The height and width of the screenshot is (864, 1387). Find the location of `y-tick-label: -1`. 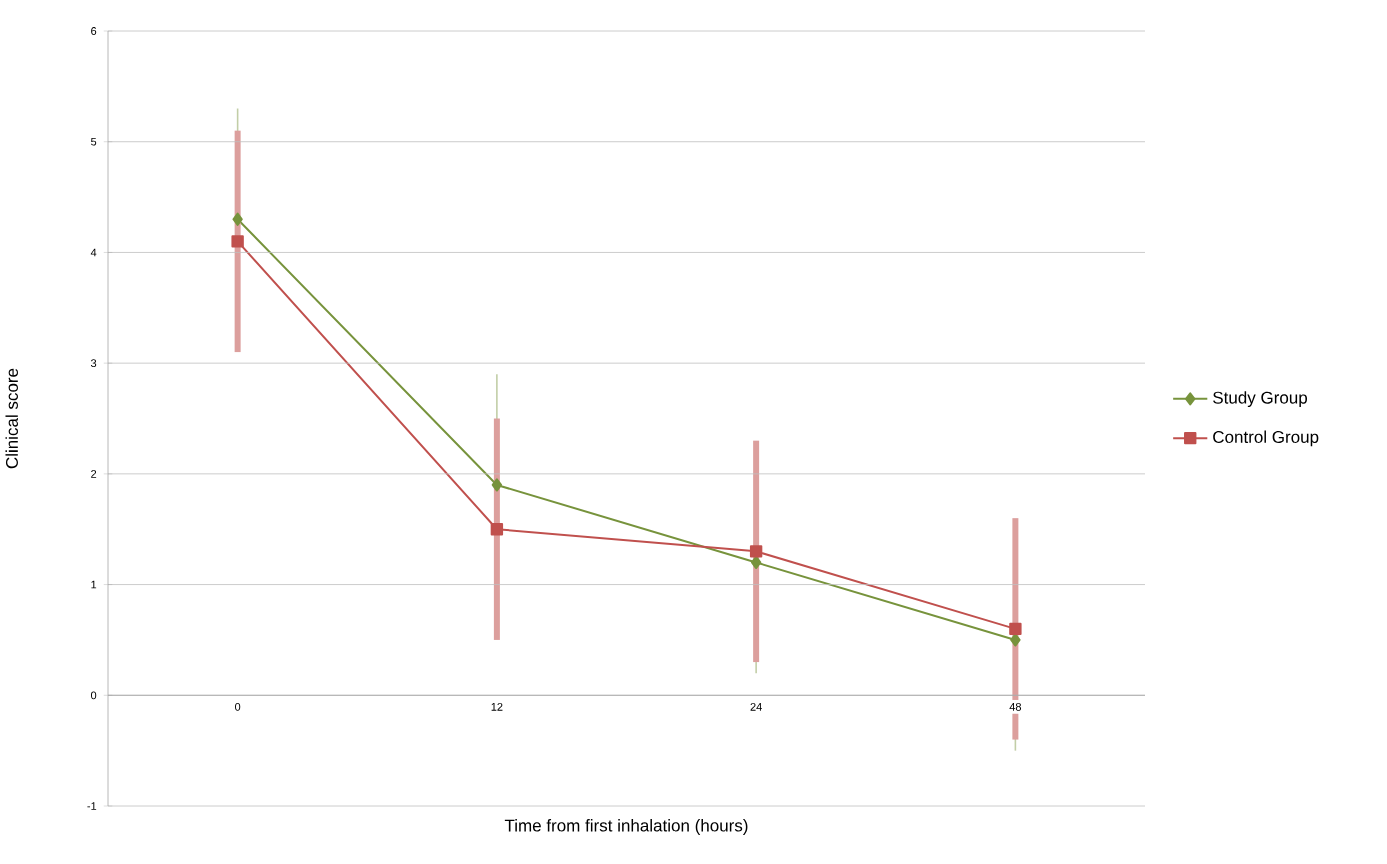

y-tick-label: -1 is located at coordinates (92, 806).